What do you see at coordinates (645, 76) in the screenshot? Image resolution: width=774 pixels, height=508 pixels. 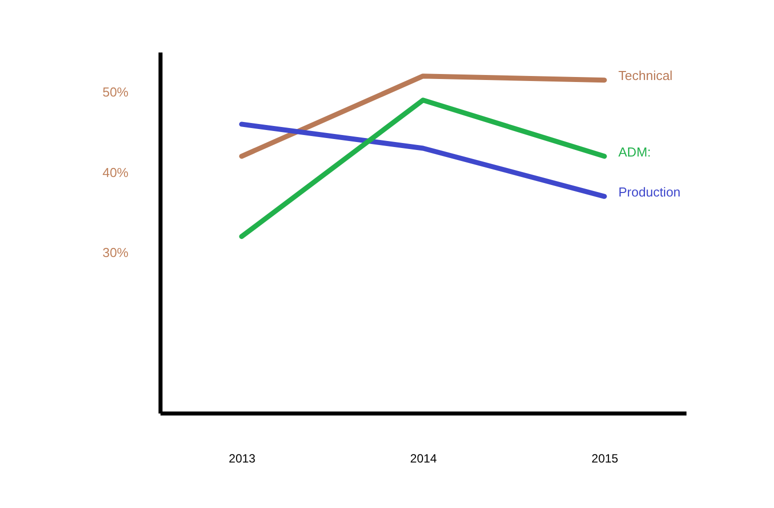 I see `series-label: Technical` at bounding box center [645, 76].